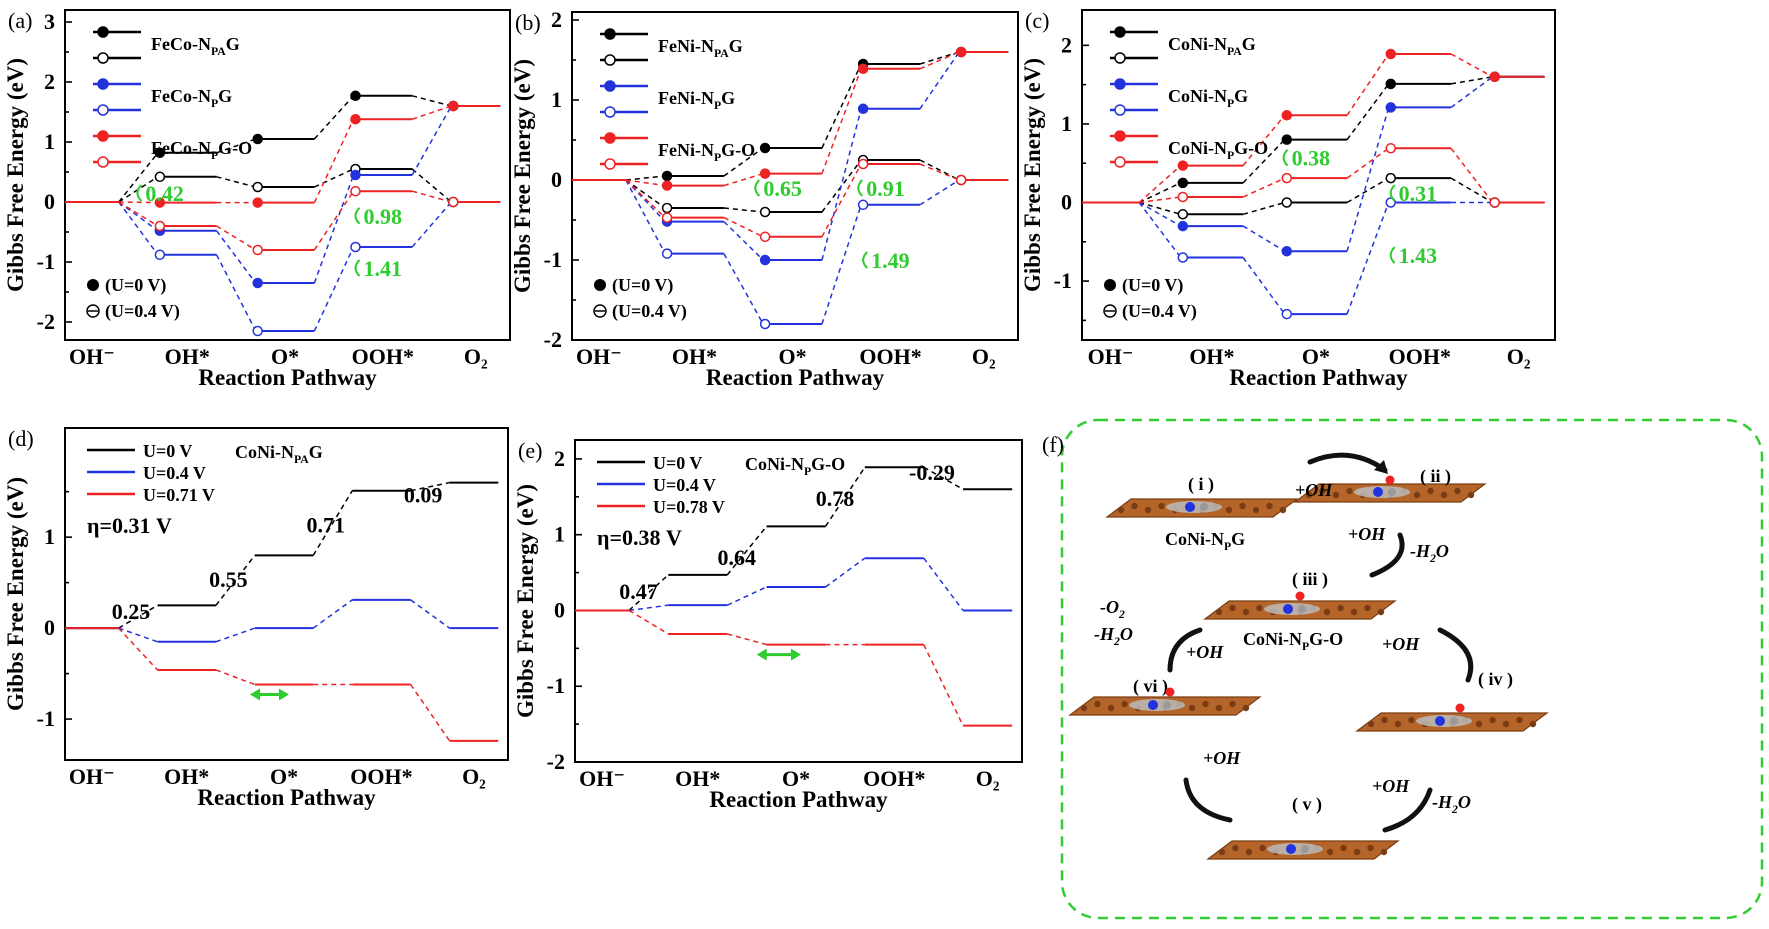  What do you see at coordinates (474, 776) in the screenshot?
I see `x-category-label: O₂` at bounding box center [474, 776].